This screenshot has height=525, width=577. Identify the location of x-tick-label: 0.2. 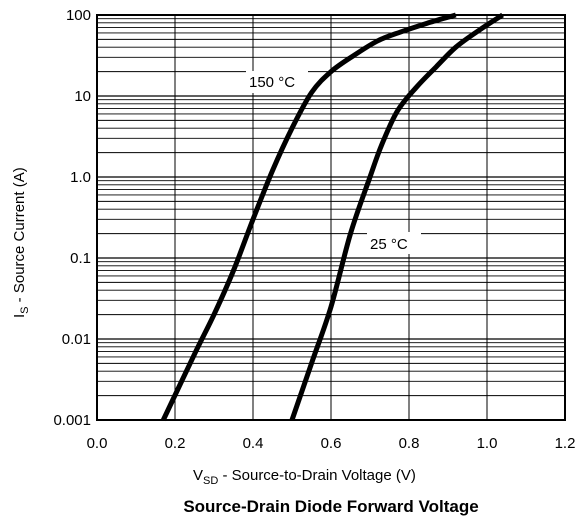
(175, 443).